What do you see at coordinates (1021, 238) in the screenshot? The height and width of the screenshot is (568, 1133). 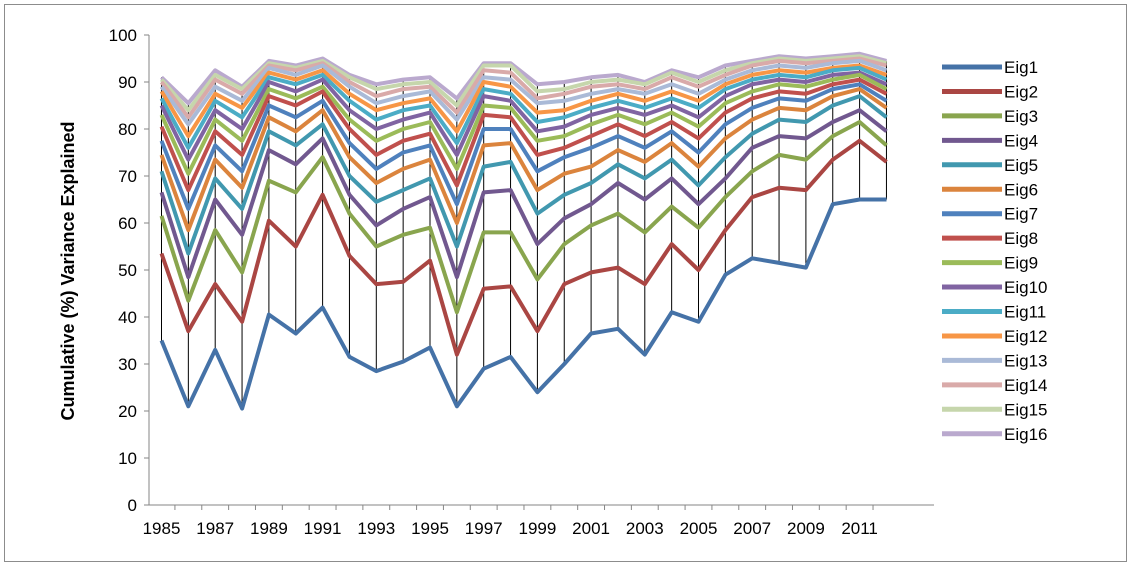 I see `legend-label-eig8: Eig8` at bounding box center [1021, 238].